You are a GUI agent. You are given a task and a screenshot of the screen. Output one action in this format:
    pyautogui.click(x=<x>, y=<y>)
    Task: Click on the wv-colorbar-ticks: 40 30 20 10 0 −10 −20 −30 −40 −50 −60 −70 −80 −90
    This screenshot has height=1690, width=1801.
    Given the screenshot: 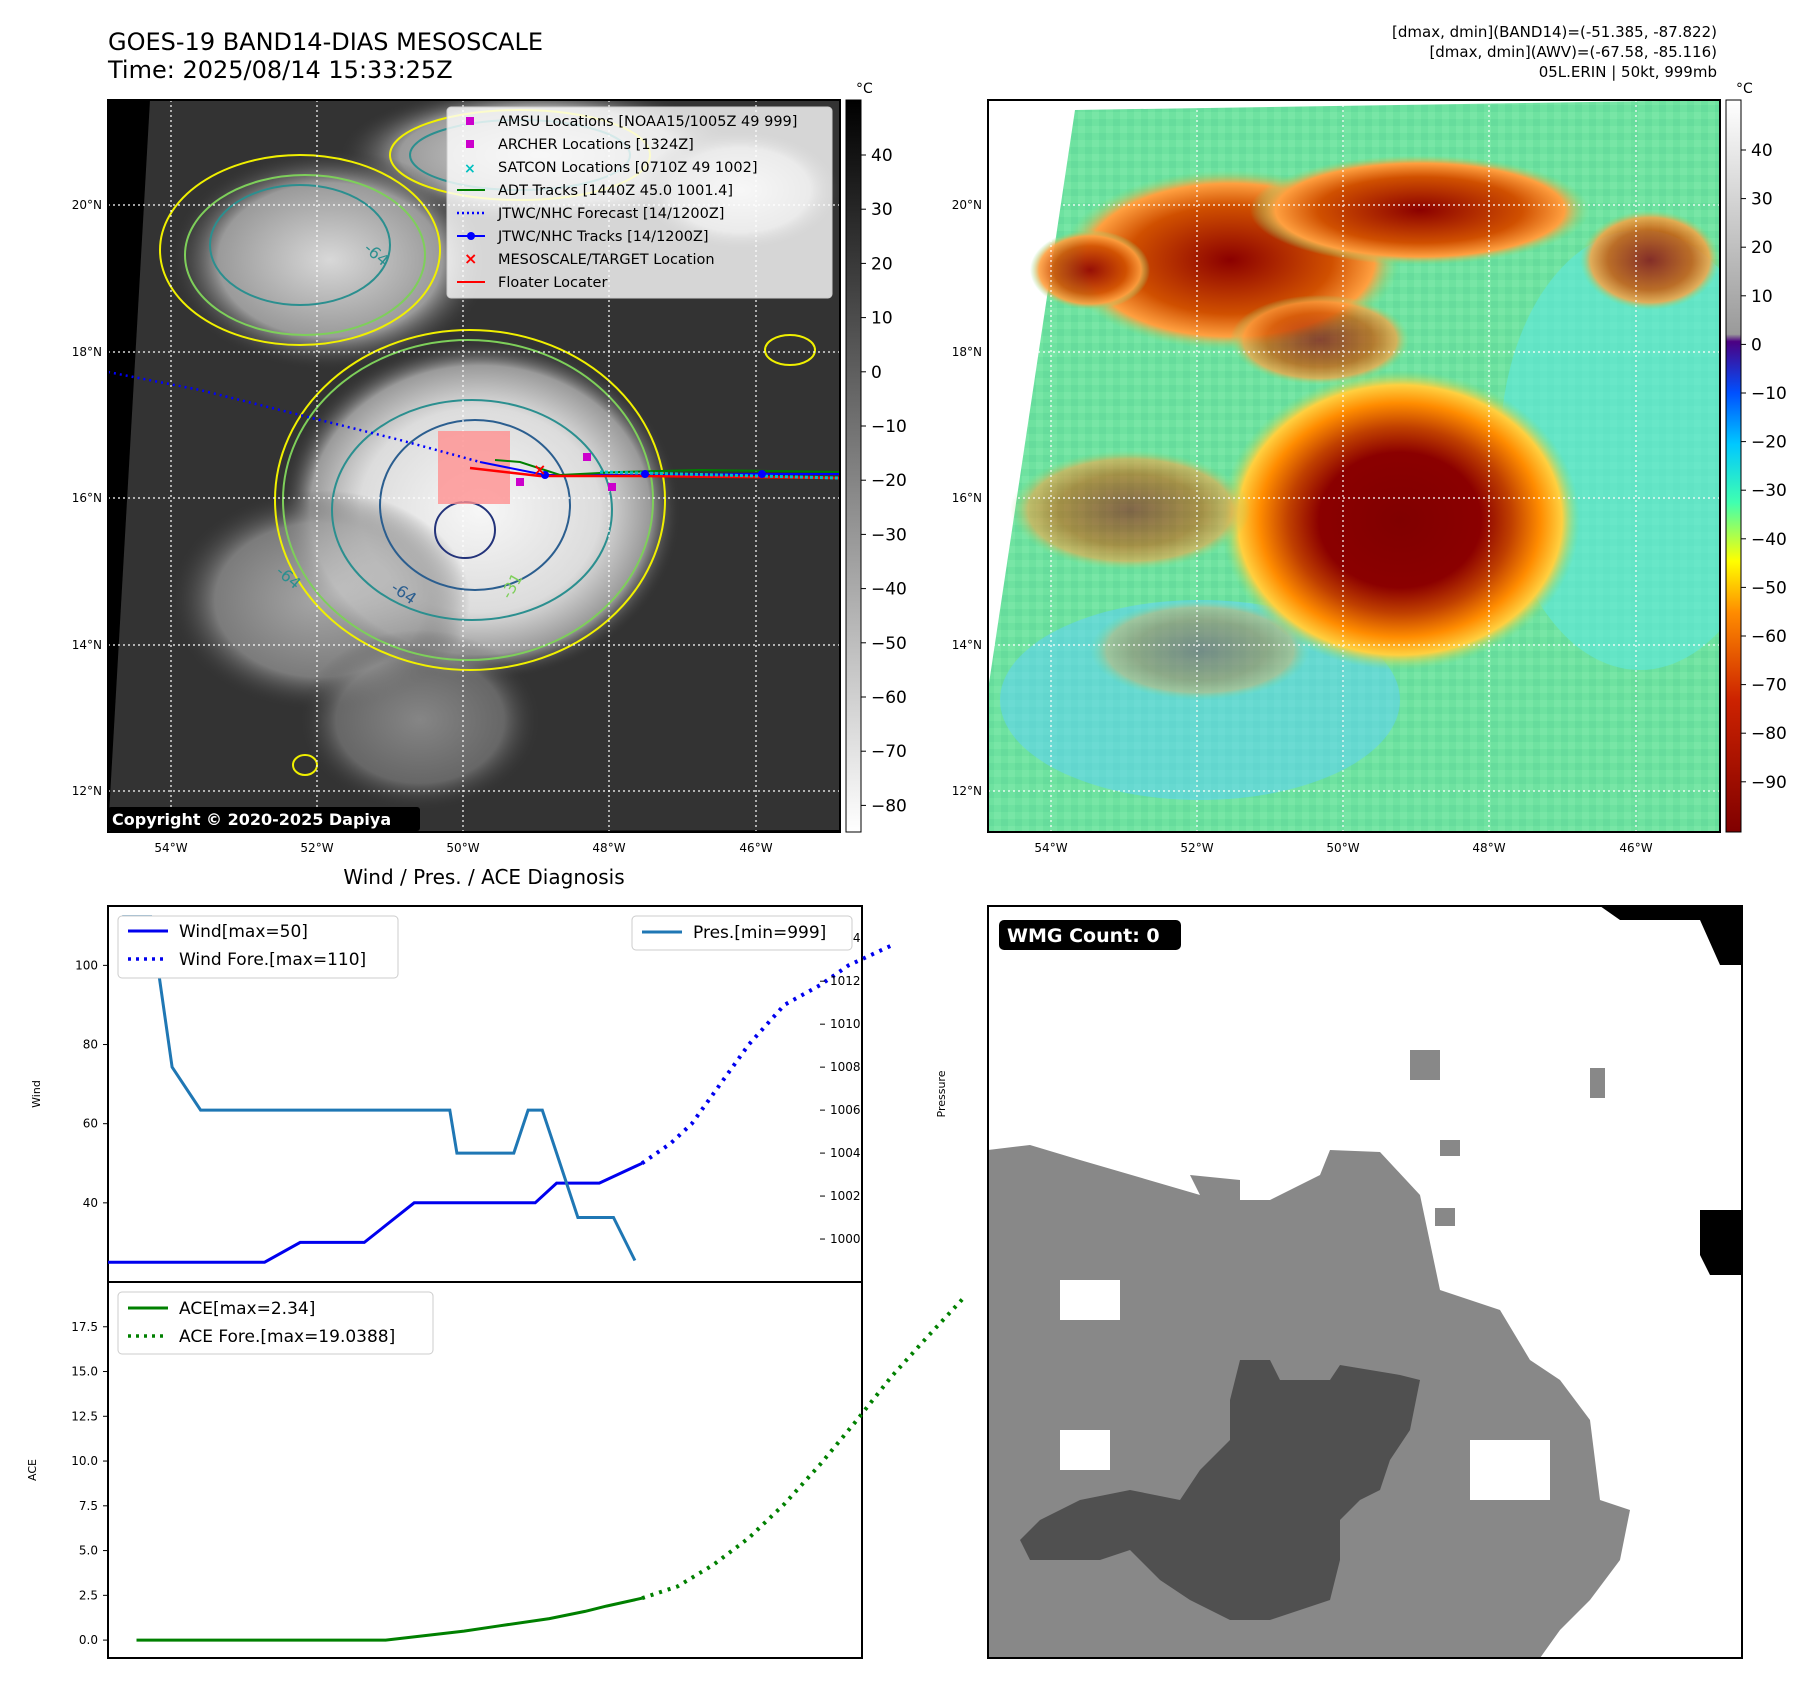 What is the action you would take?
    pyautogui.click(x=1764, y=467)
    